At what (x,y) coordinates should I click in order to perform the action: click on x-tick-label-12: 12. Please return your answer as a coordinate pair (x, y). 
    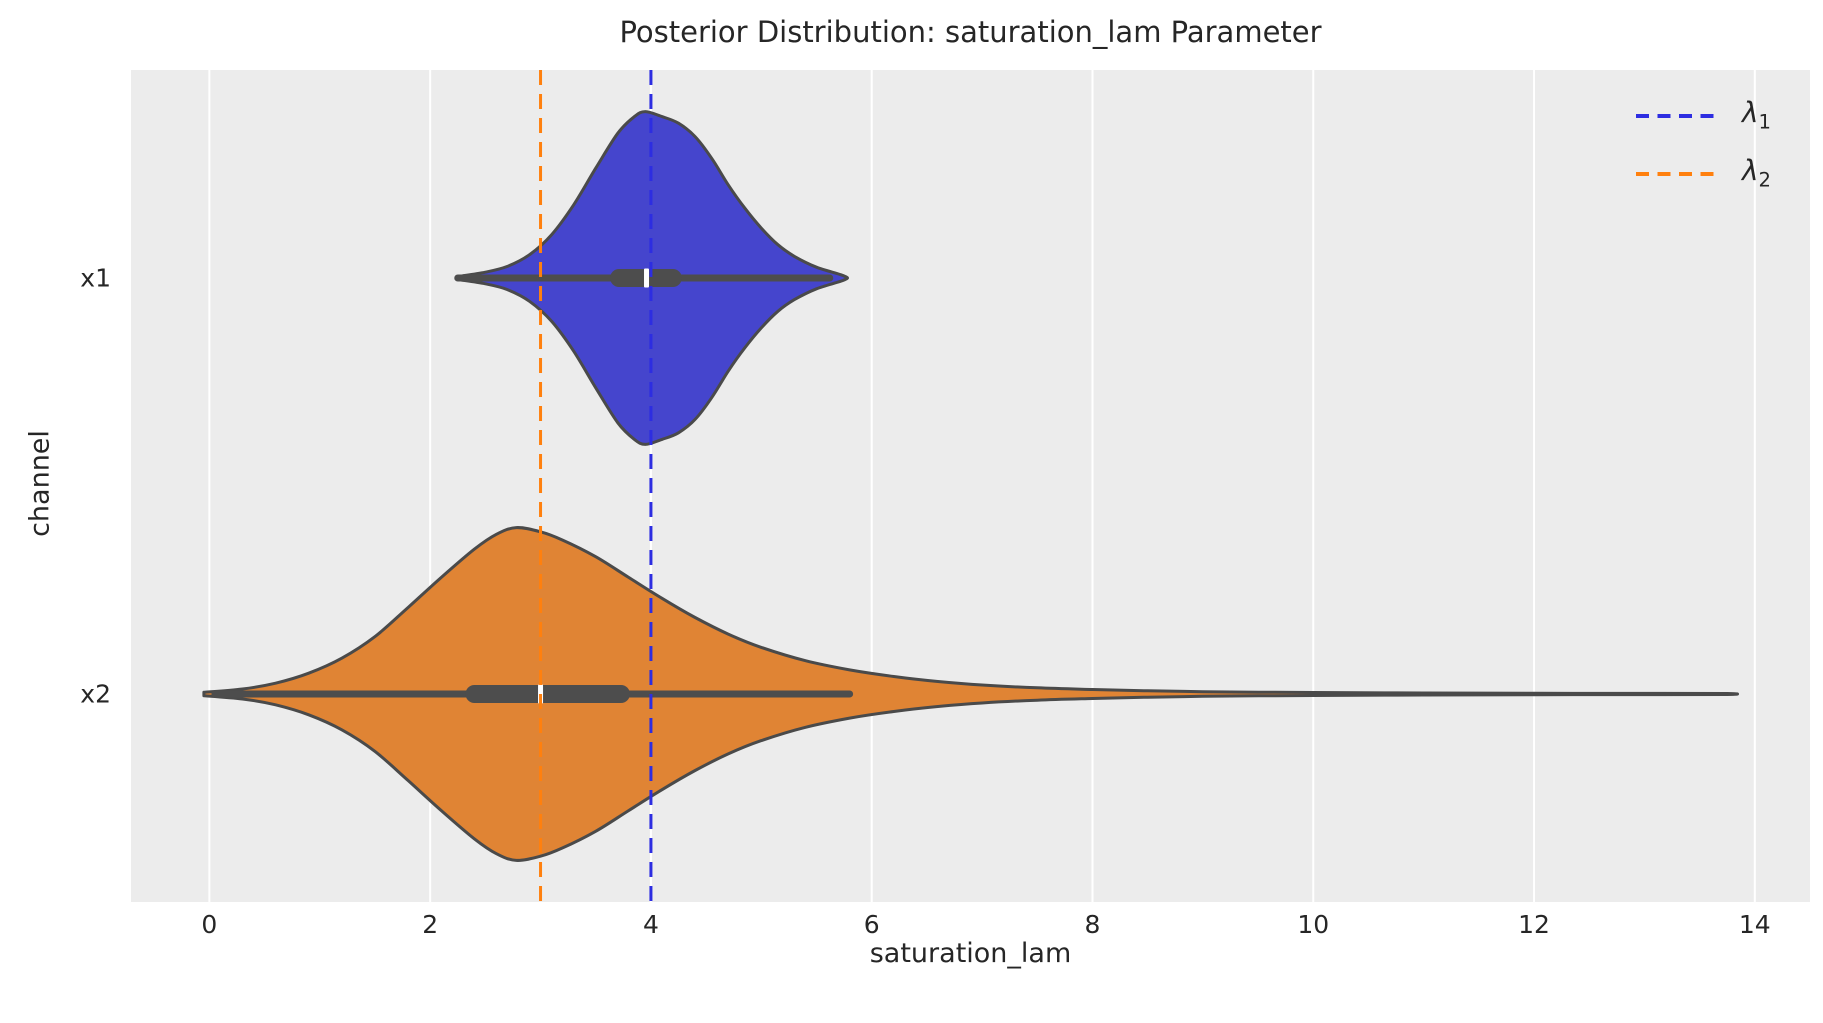
    Looking at the image, I should click on (1534, 924).